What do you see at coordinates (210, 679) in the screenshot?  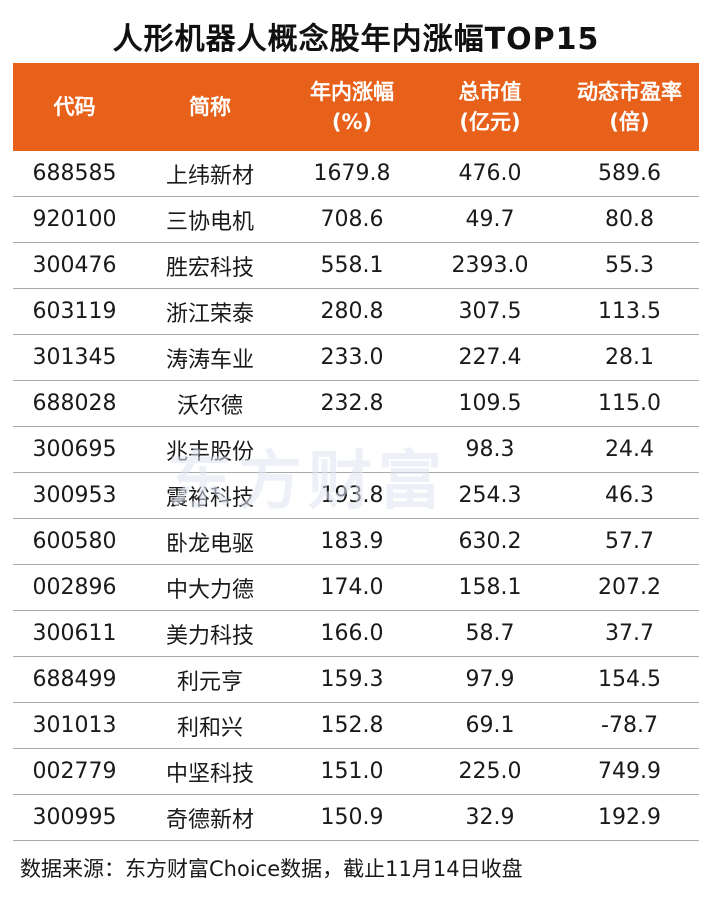 I see `cell-name: 利元亨` at bounding box center [210, 679].